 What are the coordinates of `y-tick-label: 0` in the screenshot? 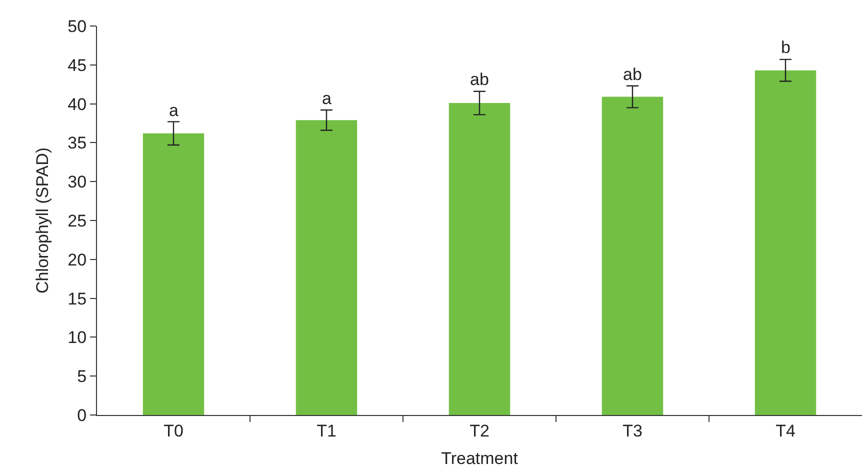 It's located at (82, 415).